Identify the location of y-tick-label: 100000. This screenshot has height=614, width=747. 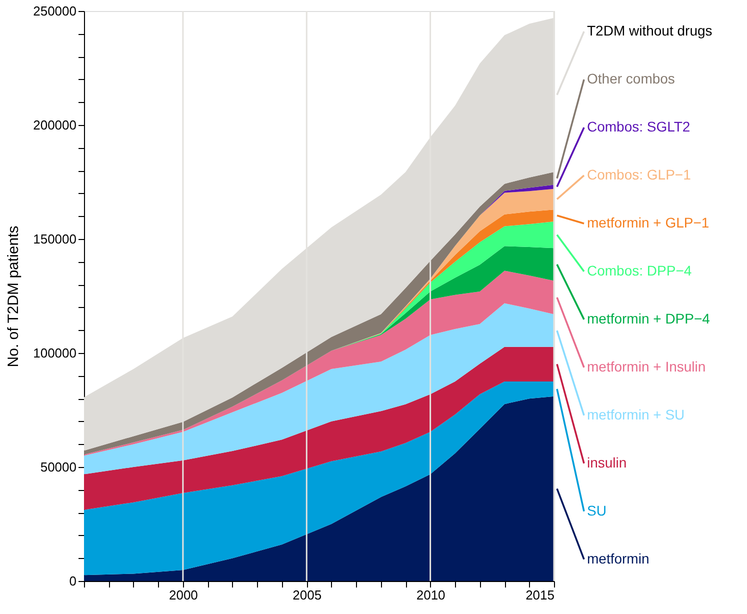
(54, 353).